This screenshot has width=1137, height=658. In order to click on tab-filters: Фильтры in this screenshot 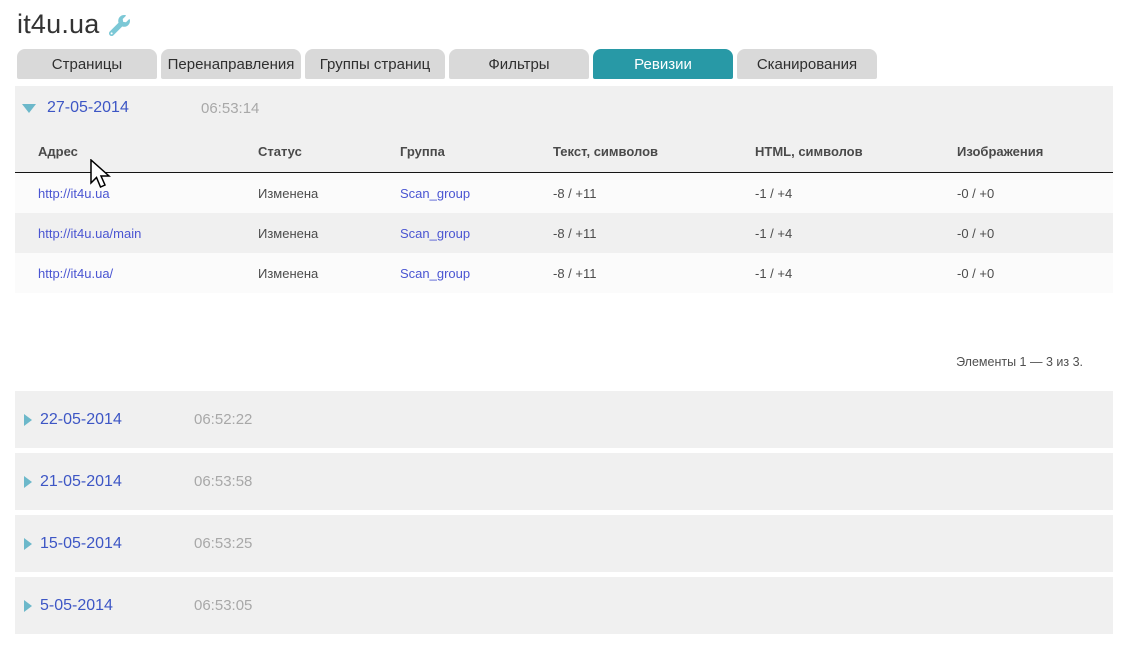, I will do `click(519, 64)`.